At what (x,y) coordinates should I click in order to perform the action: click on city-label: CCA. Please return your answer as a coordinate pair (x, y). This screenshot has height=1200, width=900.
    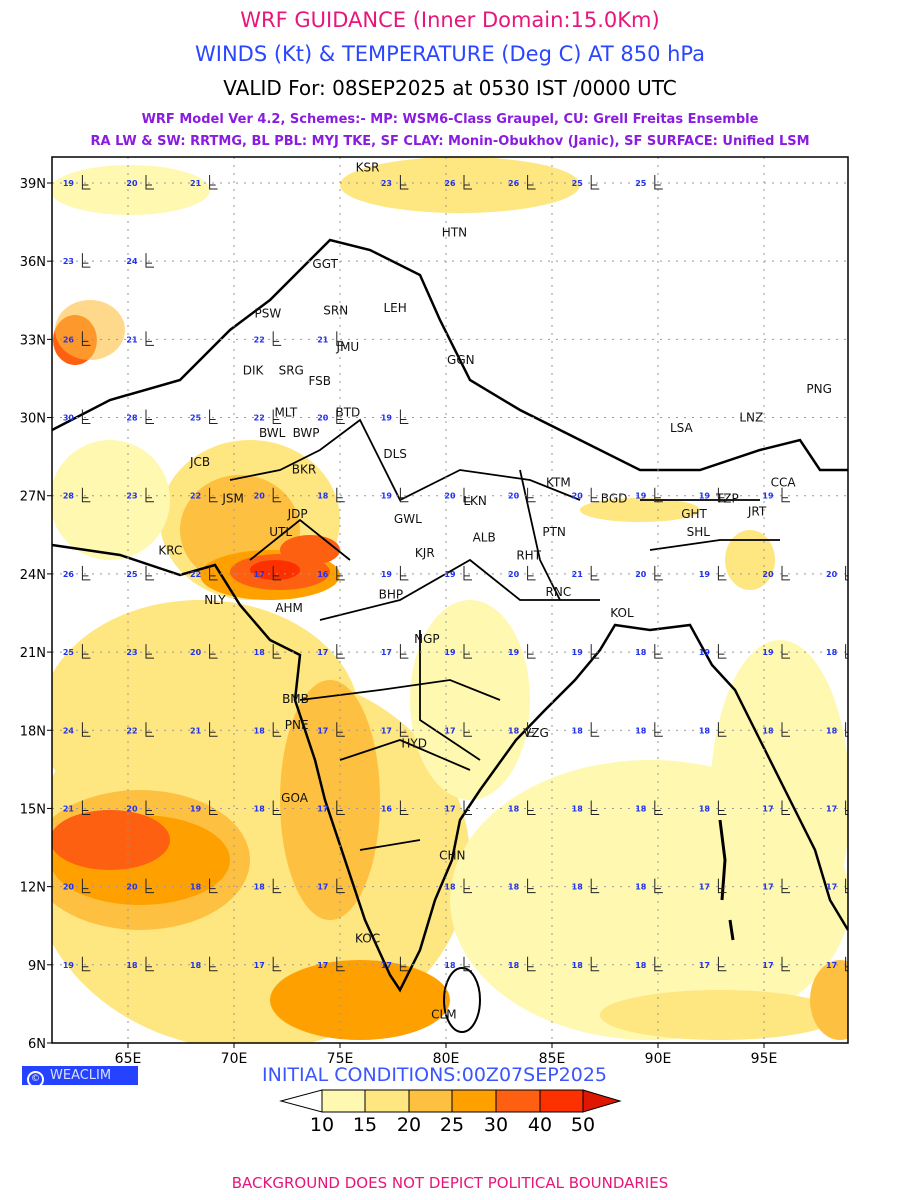
    Looking at the image, I should click on (784, 483).